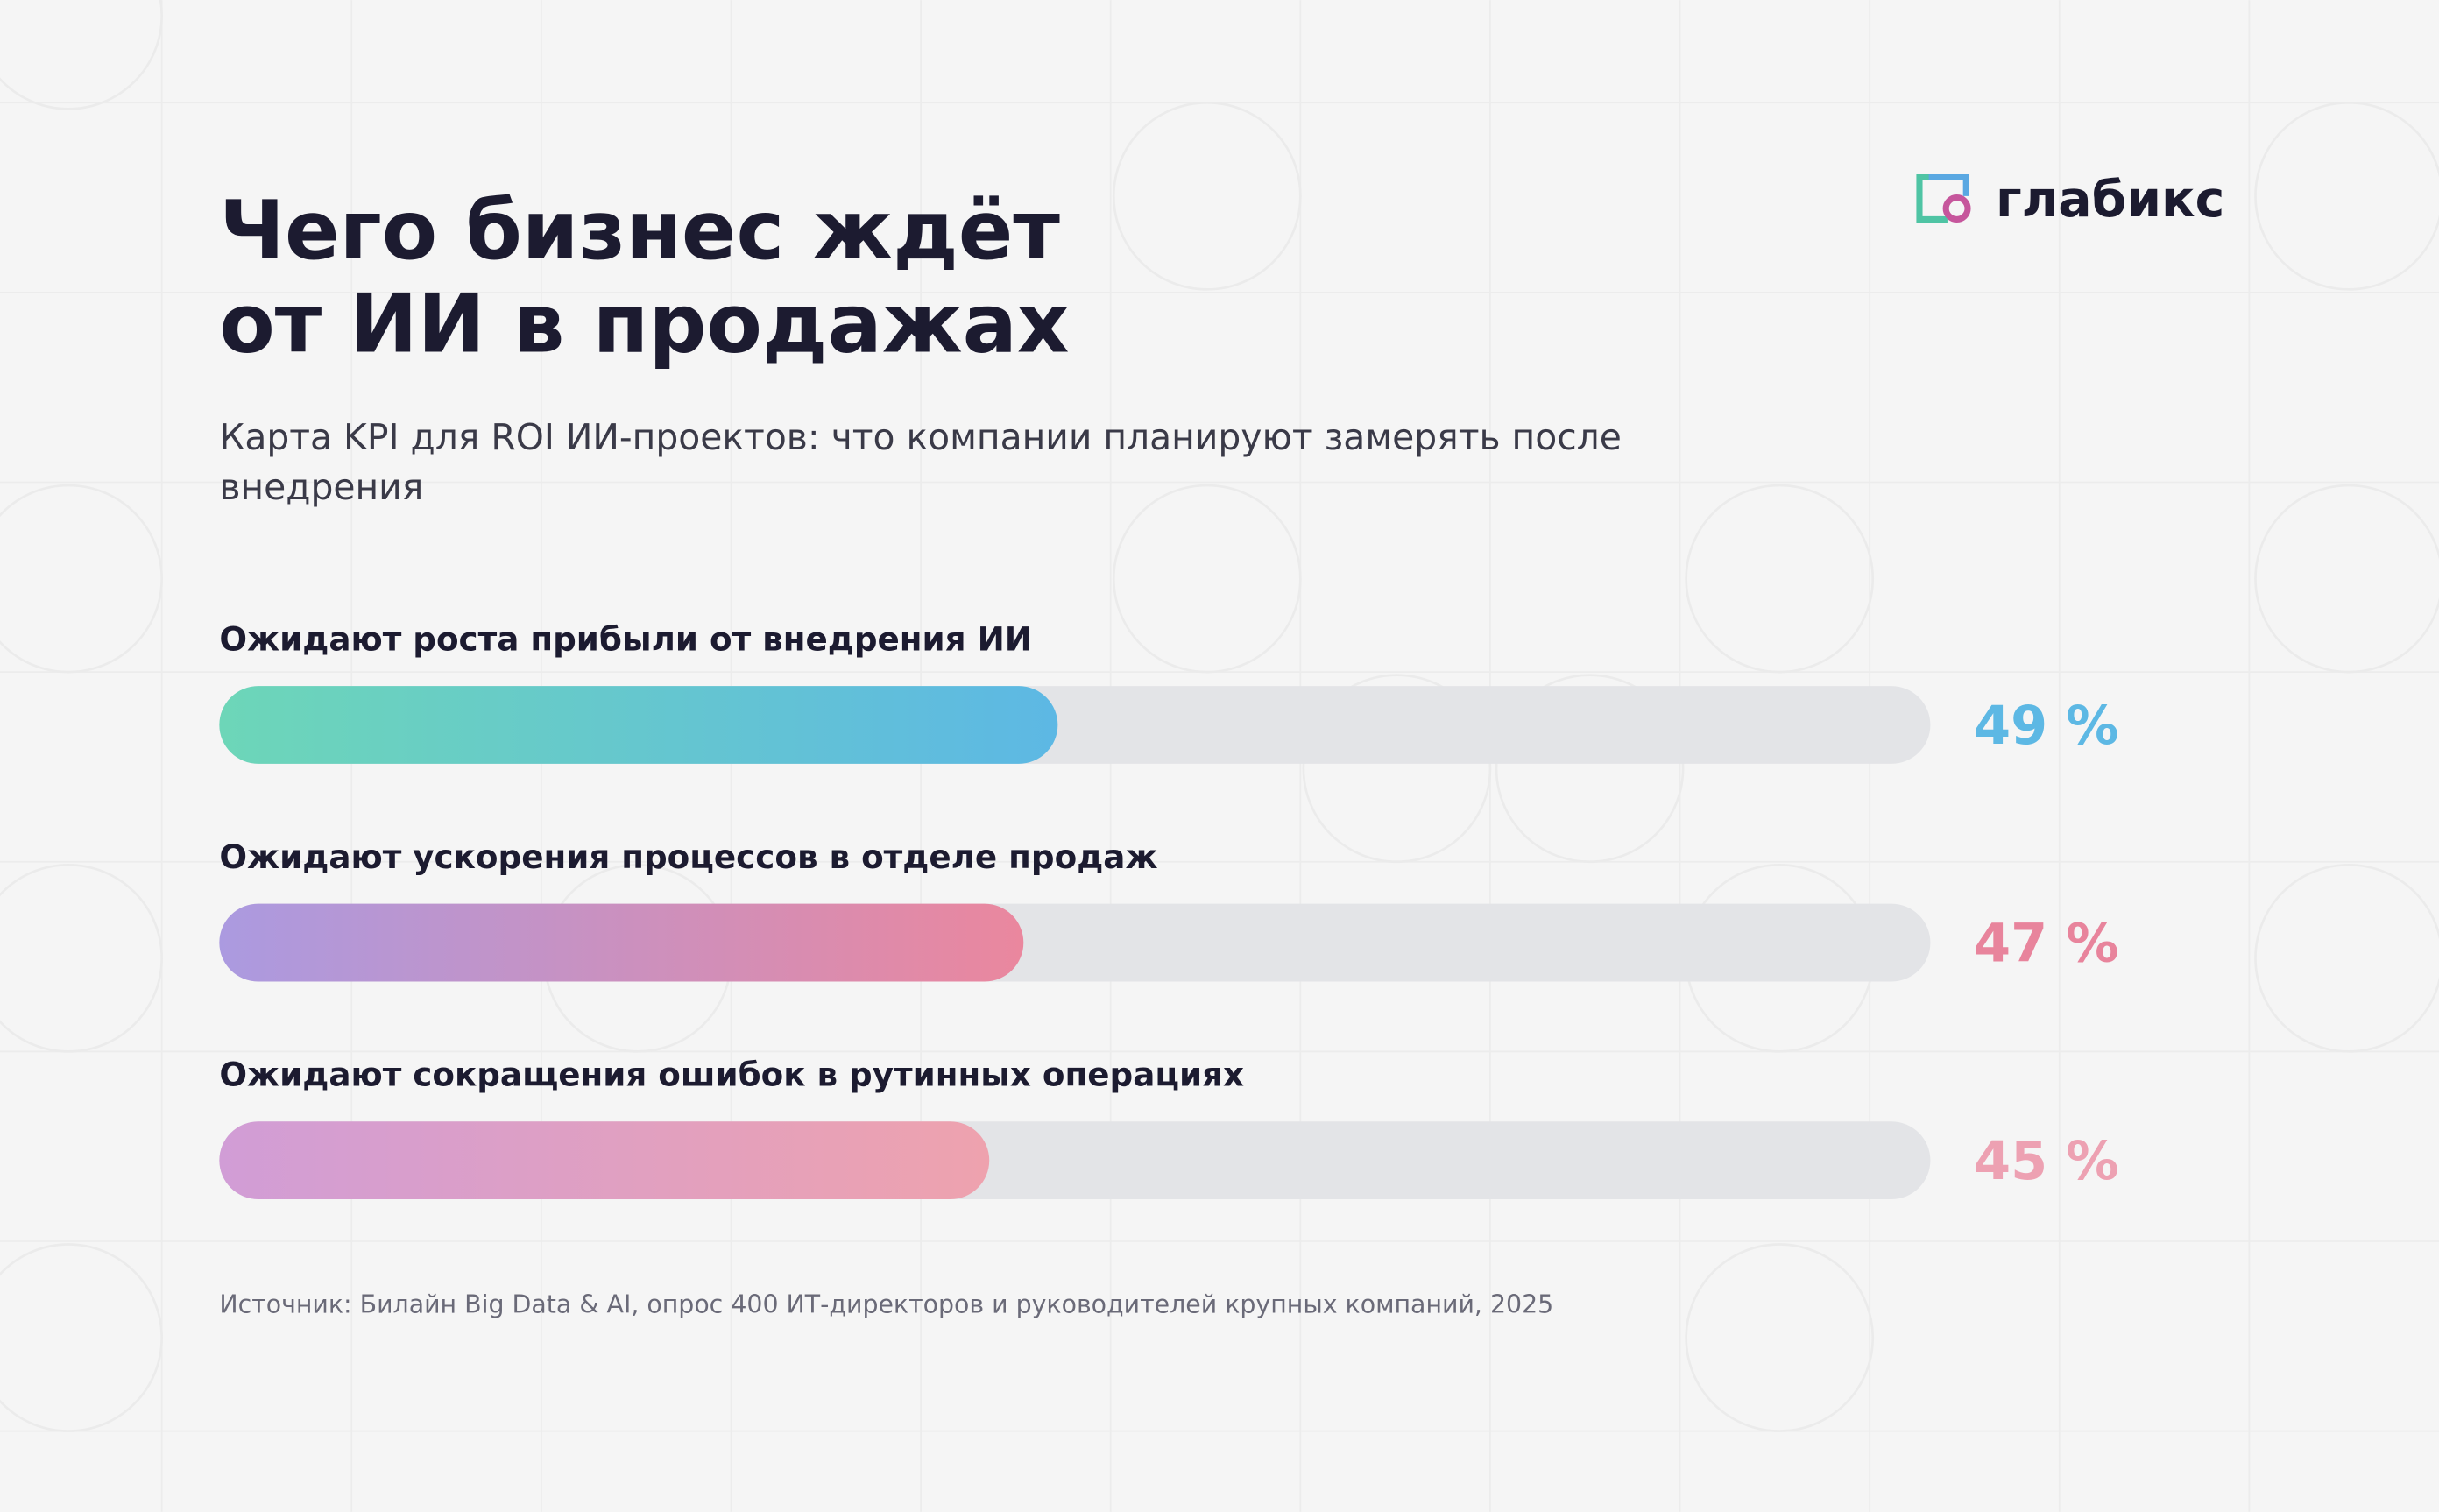 The height and width of the screenshot is (1512, 2439). I want to click on value-label: 45 %, so click(2047, 1162).